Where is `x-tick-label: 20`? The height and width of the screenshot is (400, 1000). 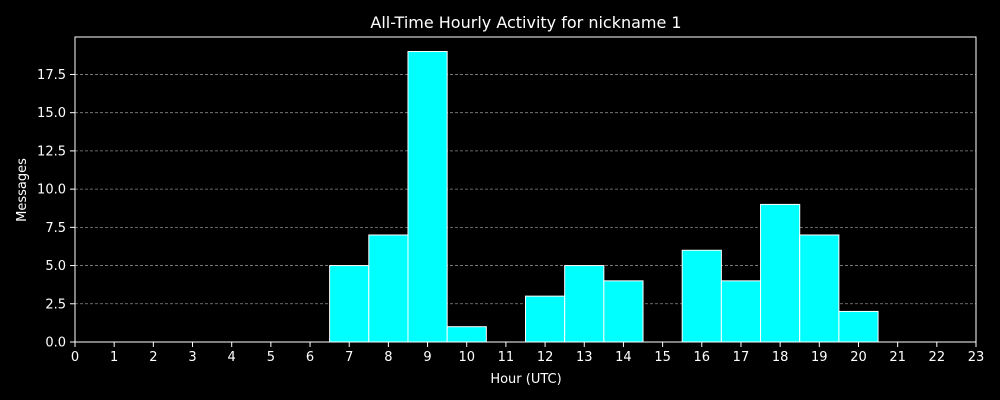
x-tick-label: 20 is located at coordinates (858, 357).